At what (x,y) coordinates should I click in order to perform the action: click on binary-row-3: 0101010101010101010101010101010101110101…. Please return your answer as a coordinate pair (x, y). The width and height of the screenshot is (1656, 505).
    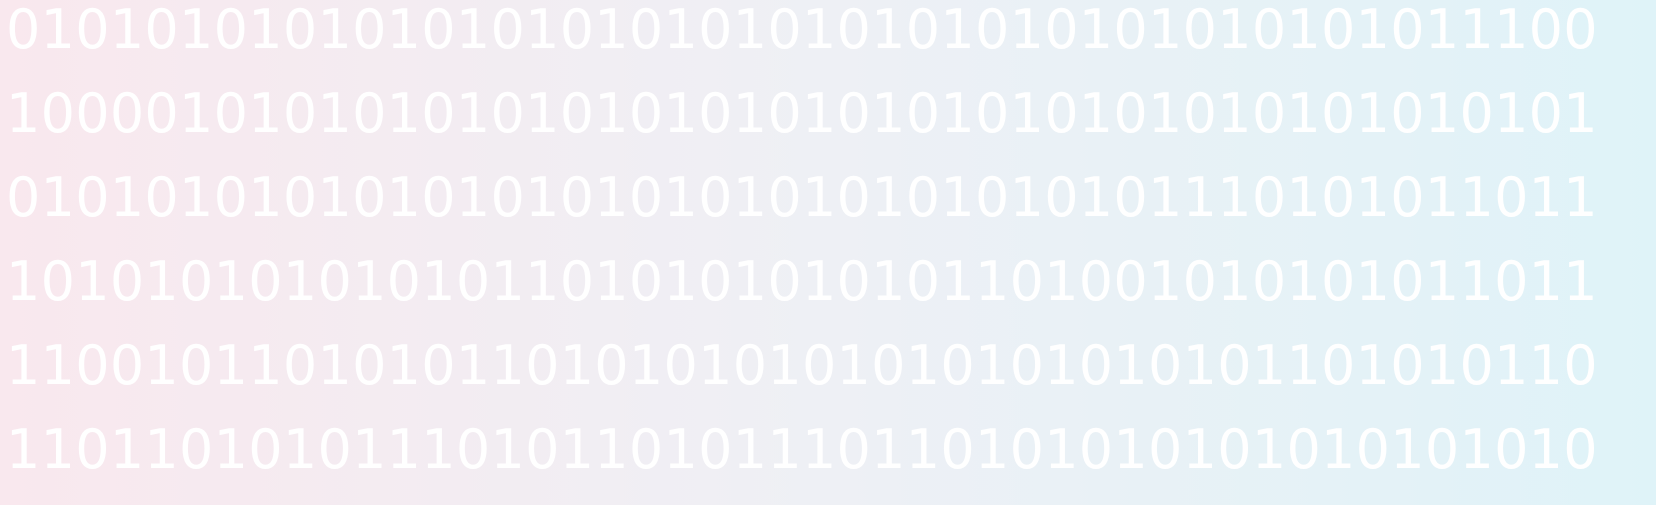
    Looking at the image, I should click on (802, 197).